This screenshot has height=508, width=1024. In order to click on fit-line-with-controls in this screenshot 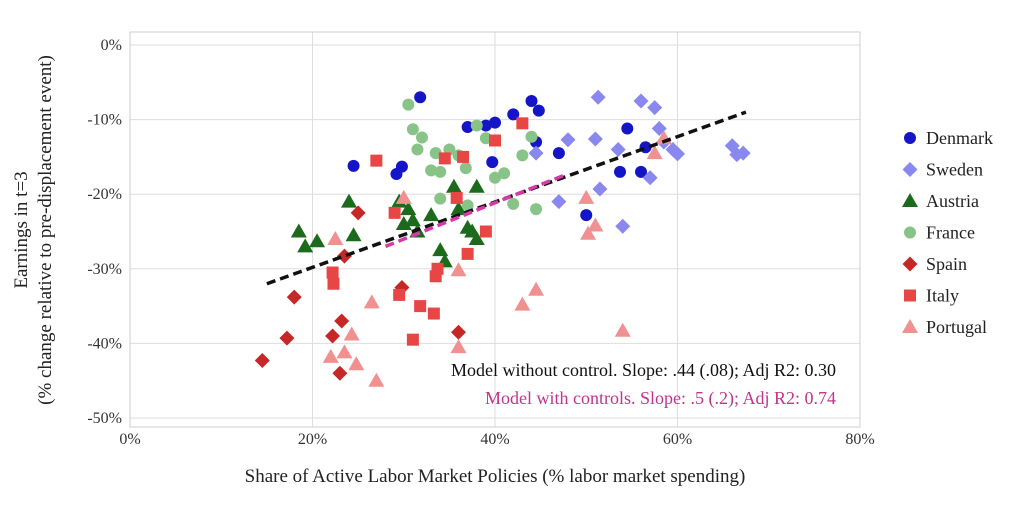, I will do `click(474, 211)`.